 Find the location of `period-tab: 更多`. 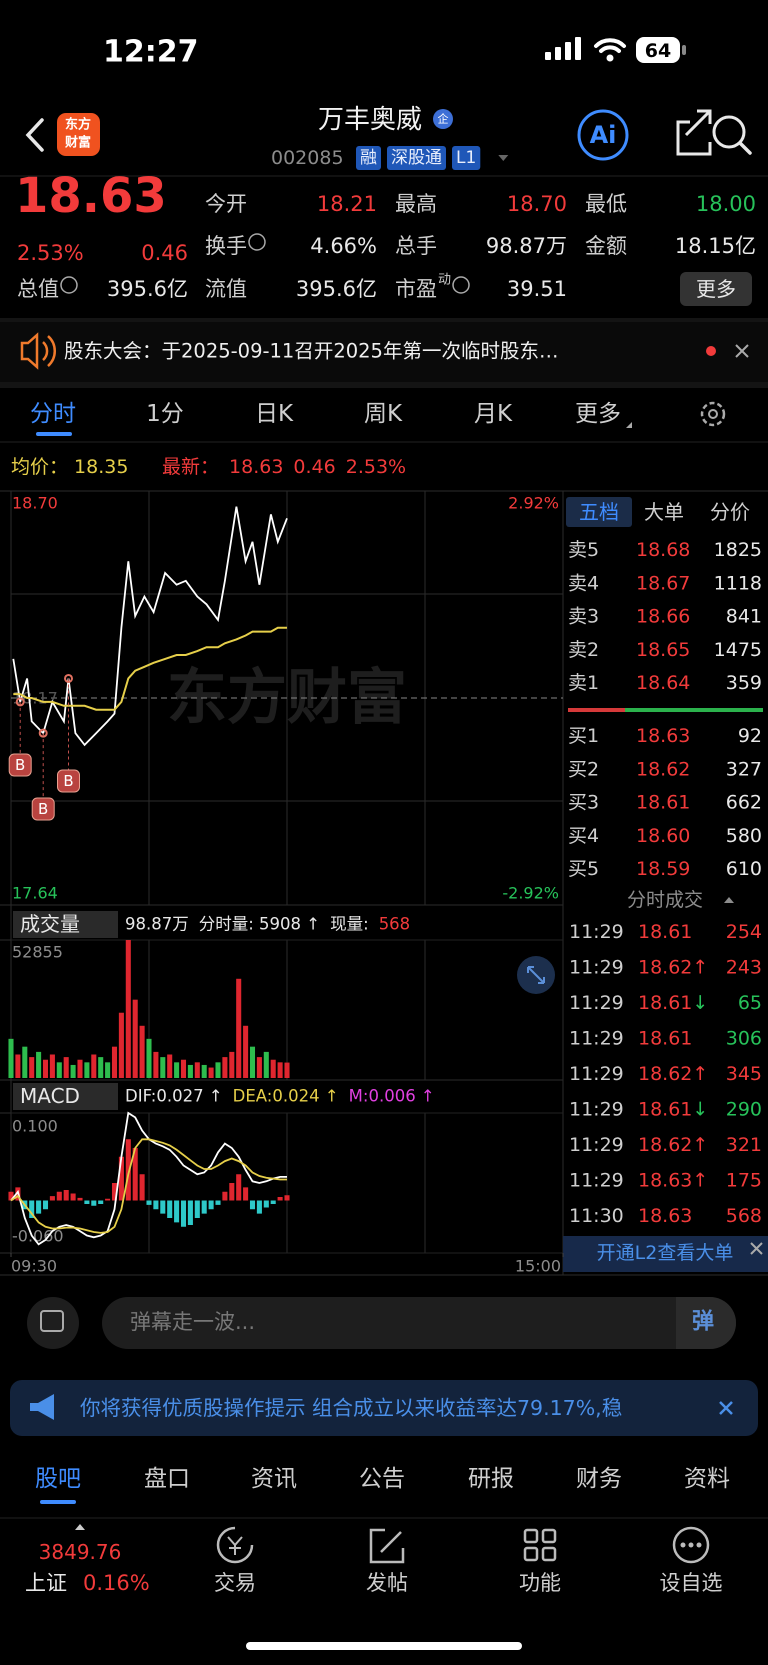

period-tab: 更多 is located at coordinates (598, 414).